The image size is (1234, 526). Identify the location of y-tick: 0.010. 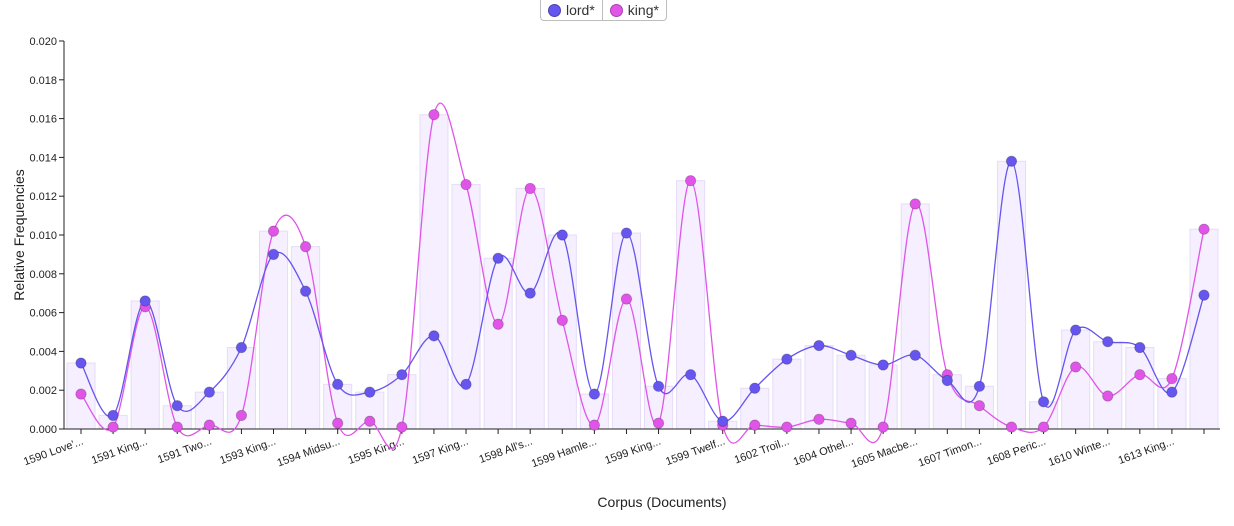
(46, 236).